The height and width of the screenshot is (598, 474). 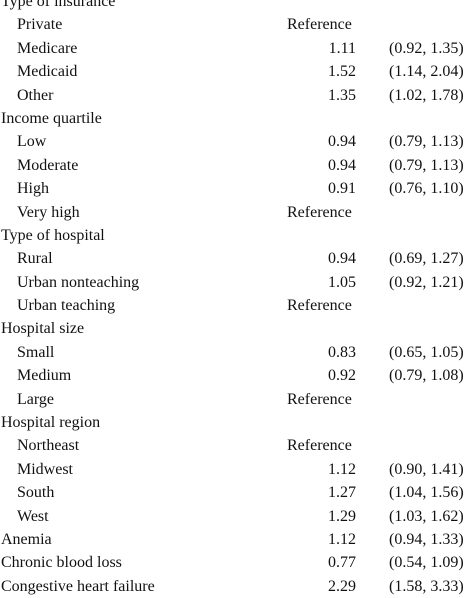 What do you see at coordinates (35, 95) in the screenshot?
I see `variable-label: Other` at bounding box center [35, 95].